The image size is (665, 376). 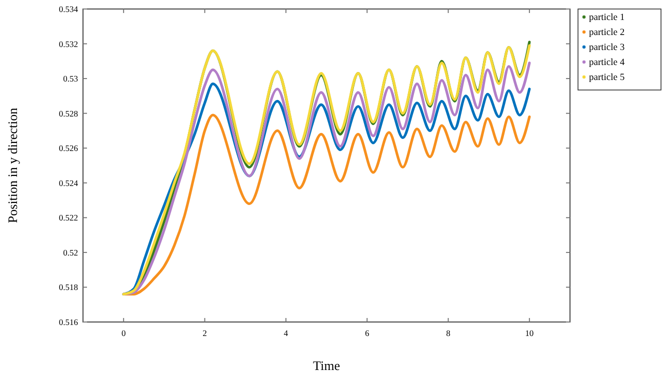 I want to click on y-tick-label: 0.526, so click(x=68, y=148).